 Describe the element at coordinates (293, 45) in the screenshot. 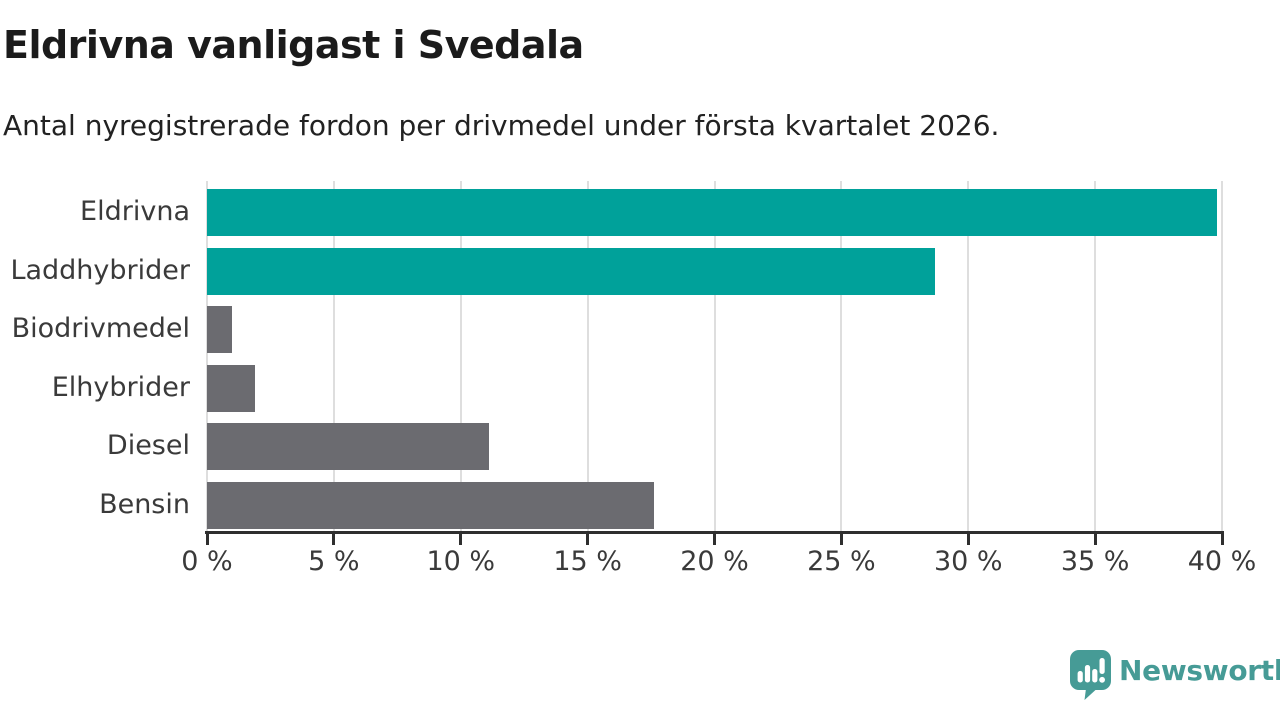

I see `chart-title: Eldrivna vanligast i Svedala` at that location.